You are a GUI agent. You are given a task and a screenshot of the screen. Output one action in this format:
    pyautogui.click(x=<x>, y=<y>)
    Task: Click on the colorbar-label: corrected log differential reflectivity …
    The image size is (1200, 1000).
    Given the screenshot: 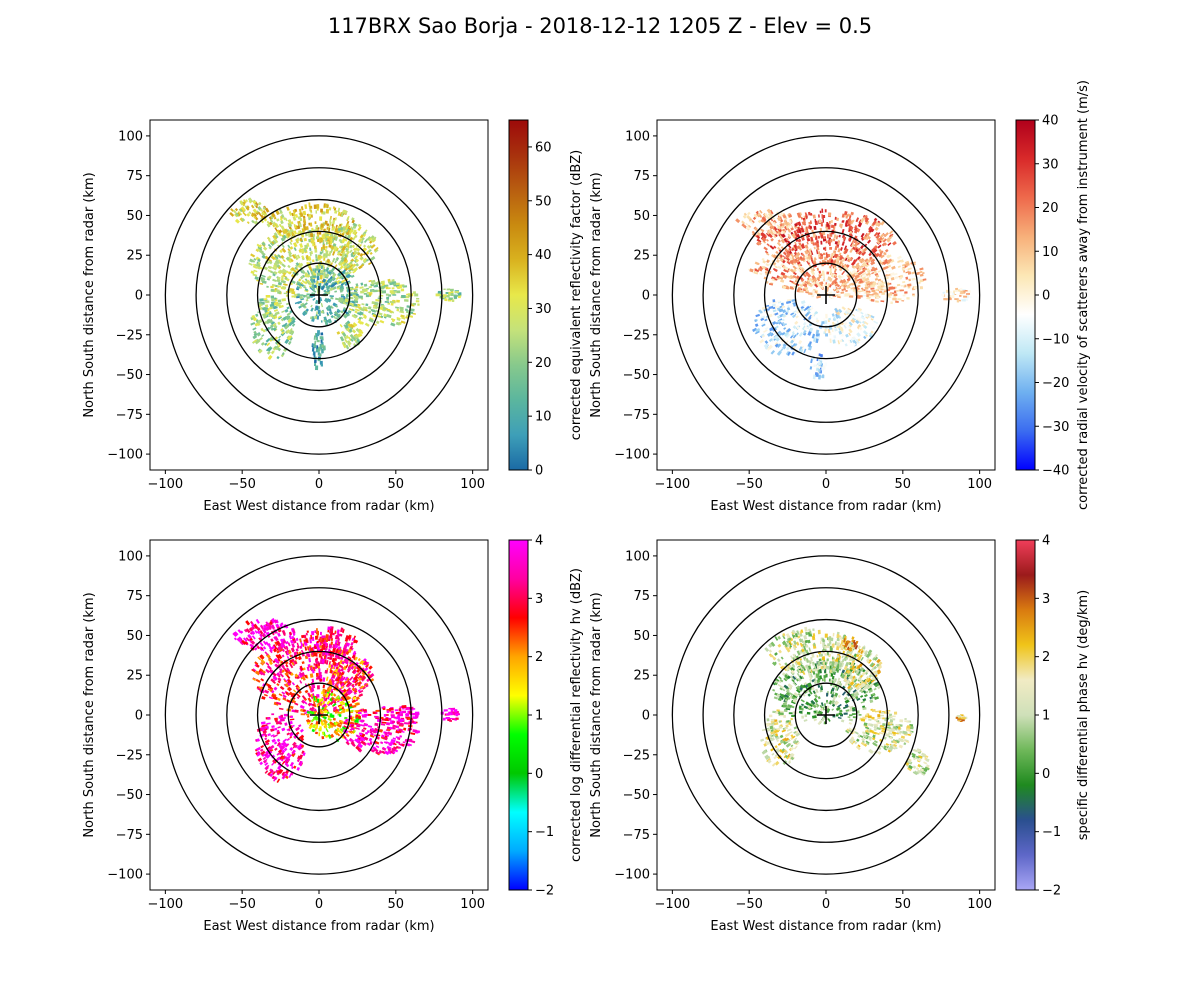 What is the action you would take?
    pyautogui.click(x=576, y=715)
    